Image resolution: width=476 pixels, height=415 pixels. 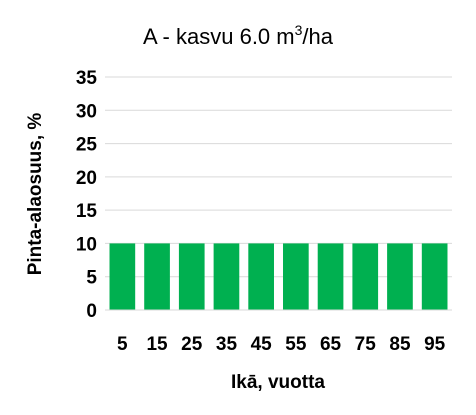 What do you see at coordinates (122, 344) in the screenshot?
I see `x-tick-label: 5` at bounding box center [122, 344].